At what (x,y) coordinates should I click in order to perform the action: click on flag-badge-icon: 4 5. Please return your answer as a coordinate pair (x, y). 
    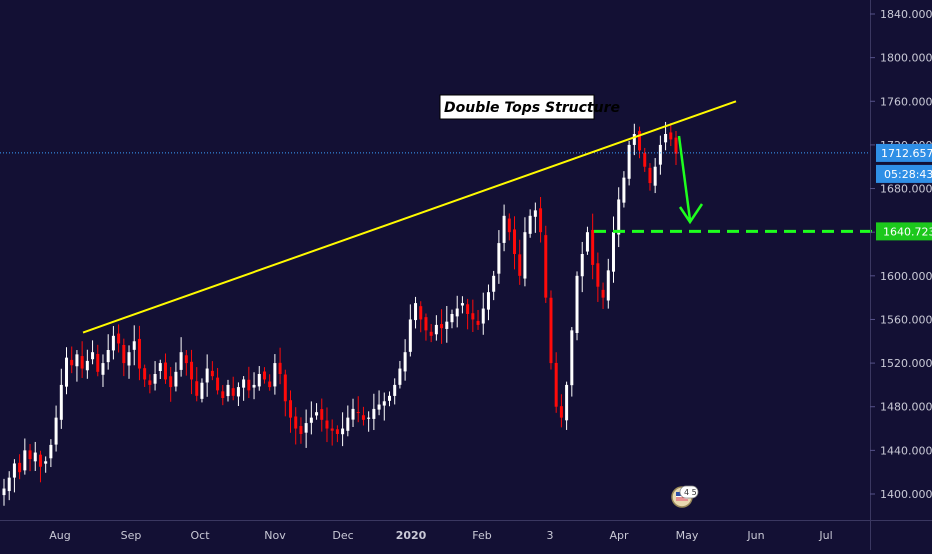
    Looking at the image, I should click on (685, 496).